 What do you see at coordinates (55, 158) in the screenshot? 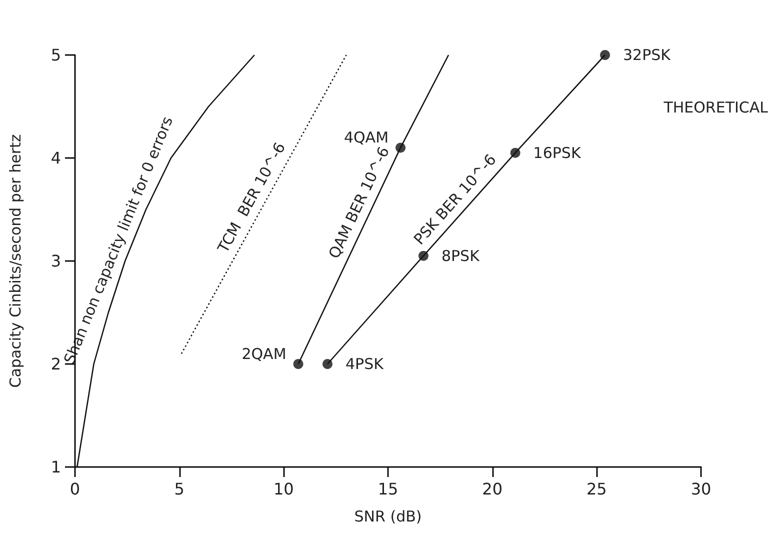
I see `y-tick-label: 4` at bounding box center [55, 158].